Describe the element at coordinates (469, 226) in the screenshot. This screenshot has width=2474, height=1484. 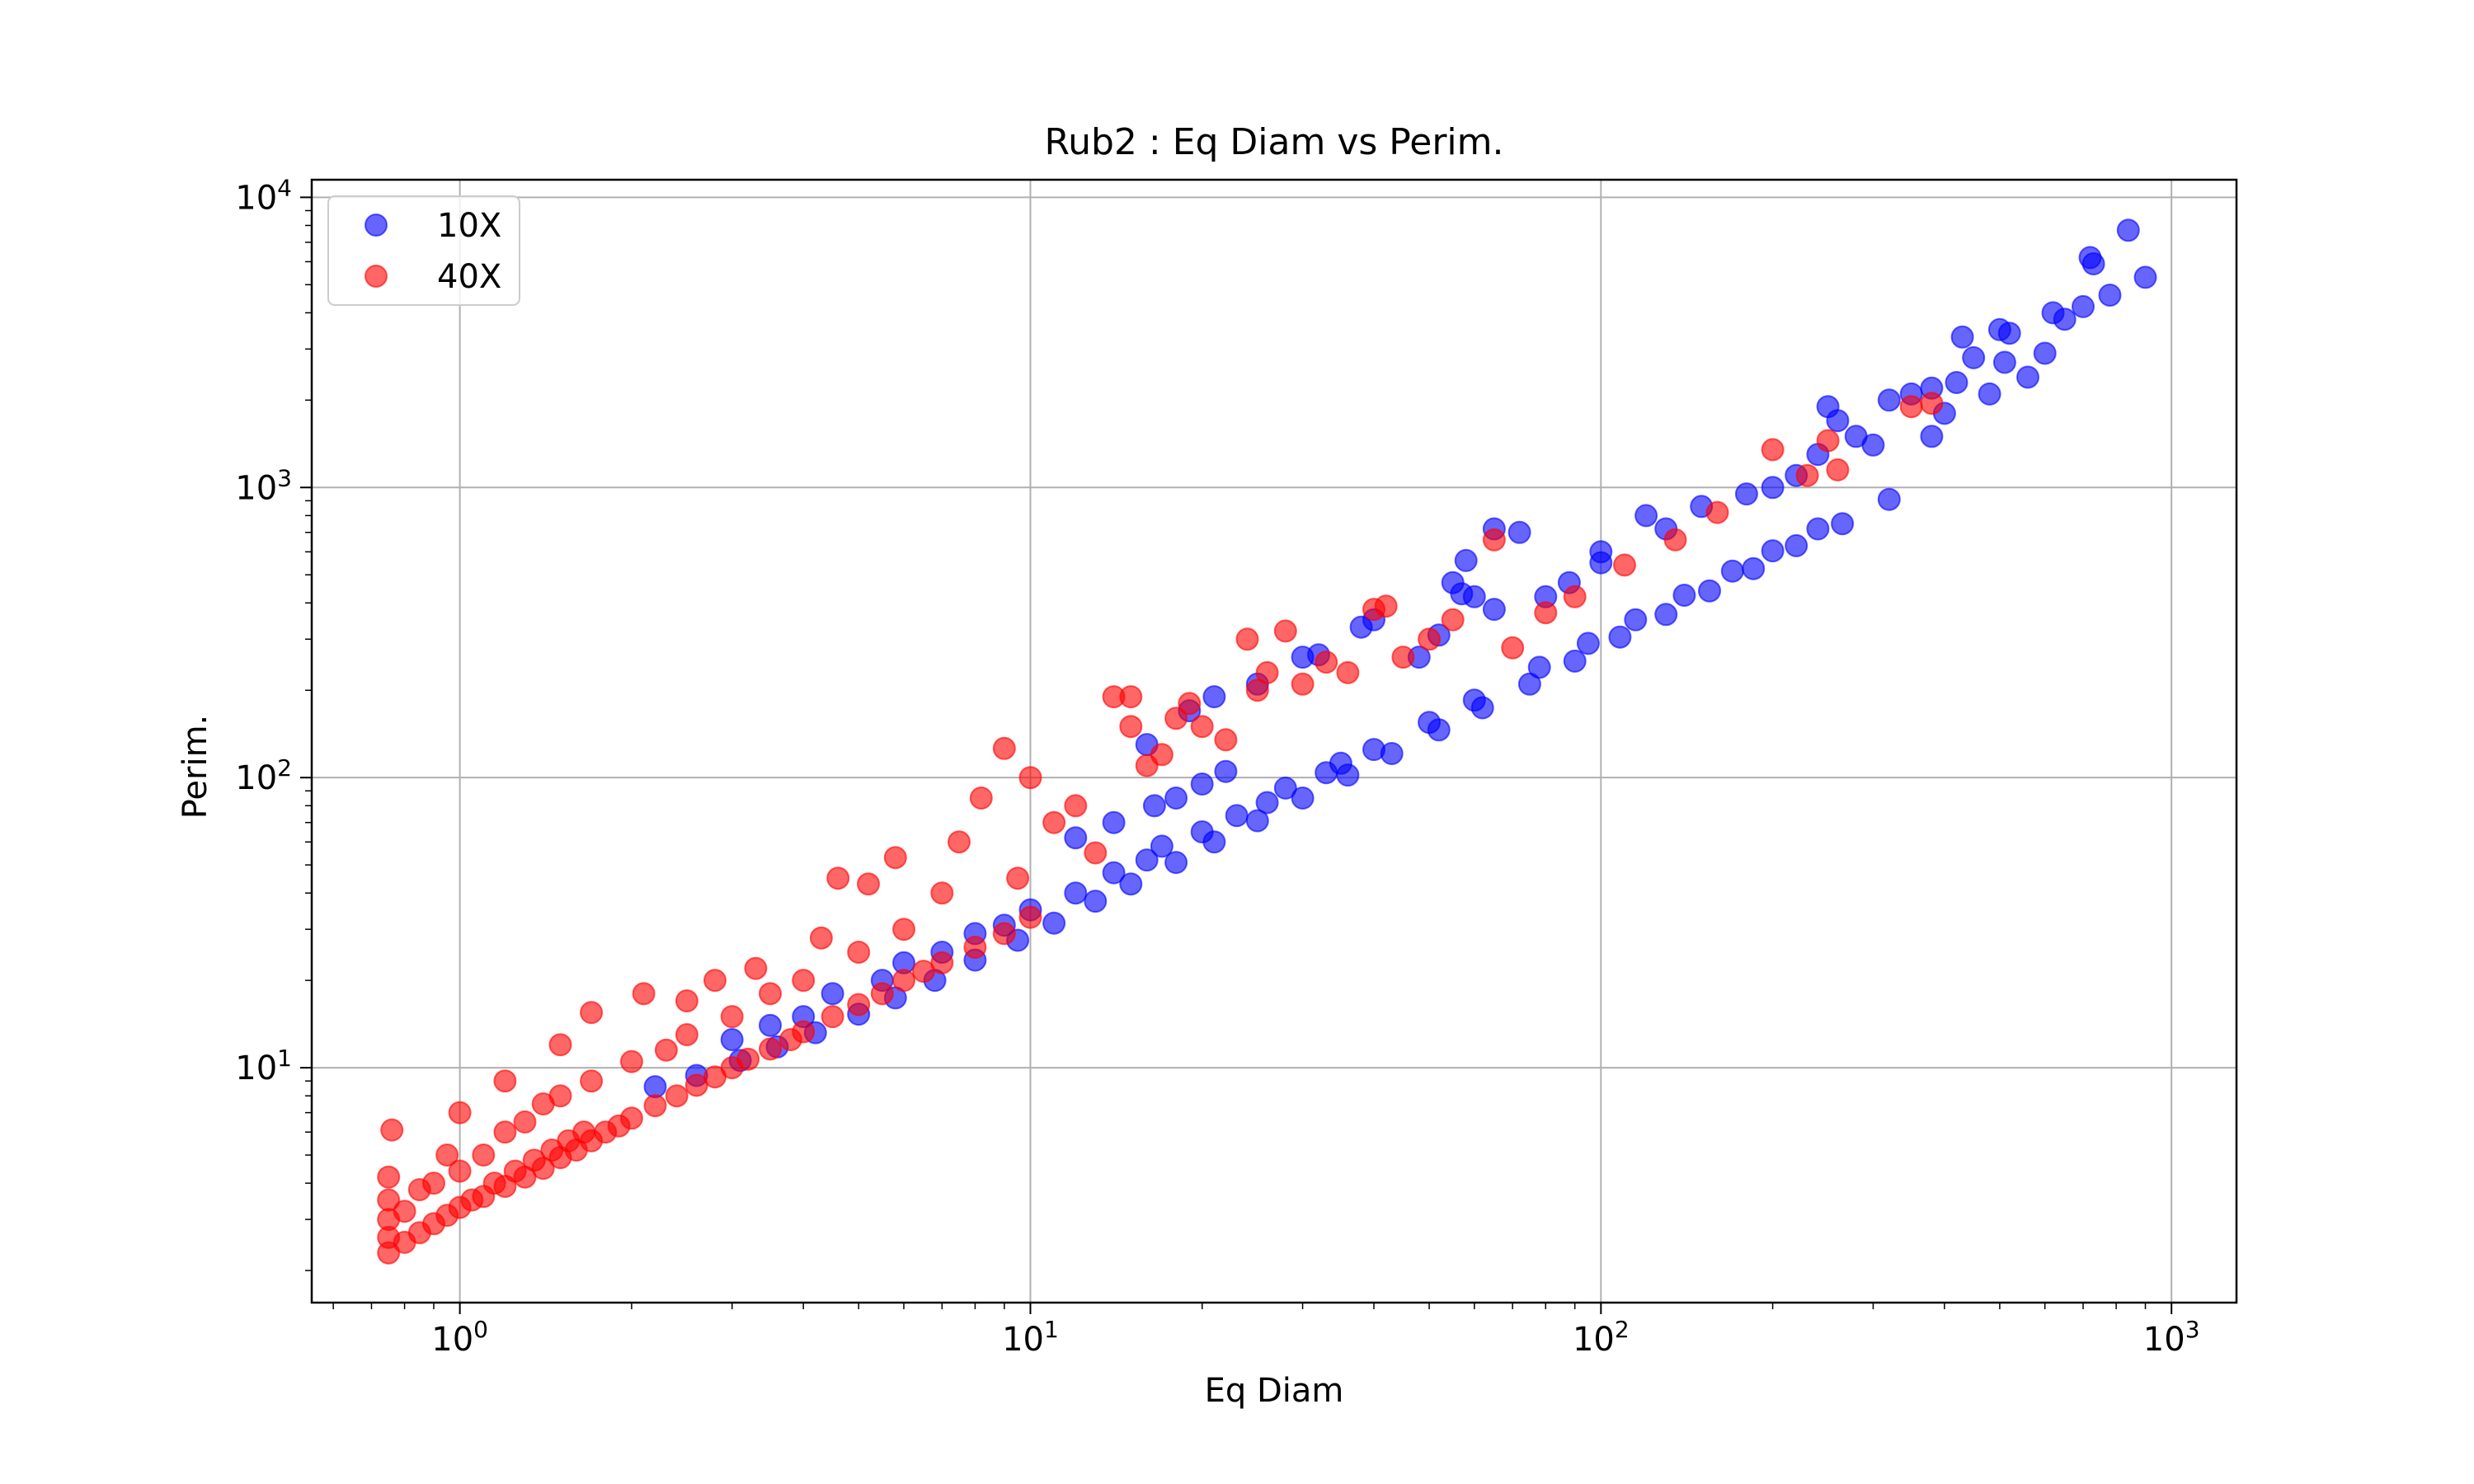
I see `legend-label-10x: 10X` at that location.